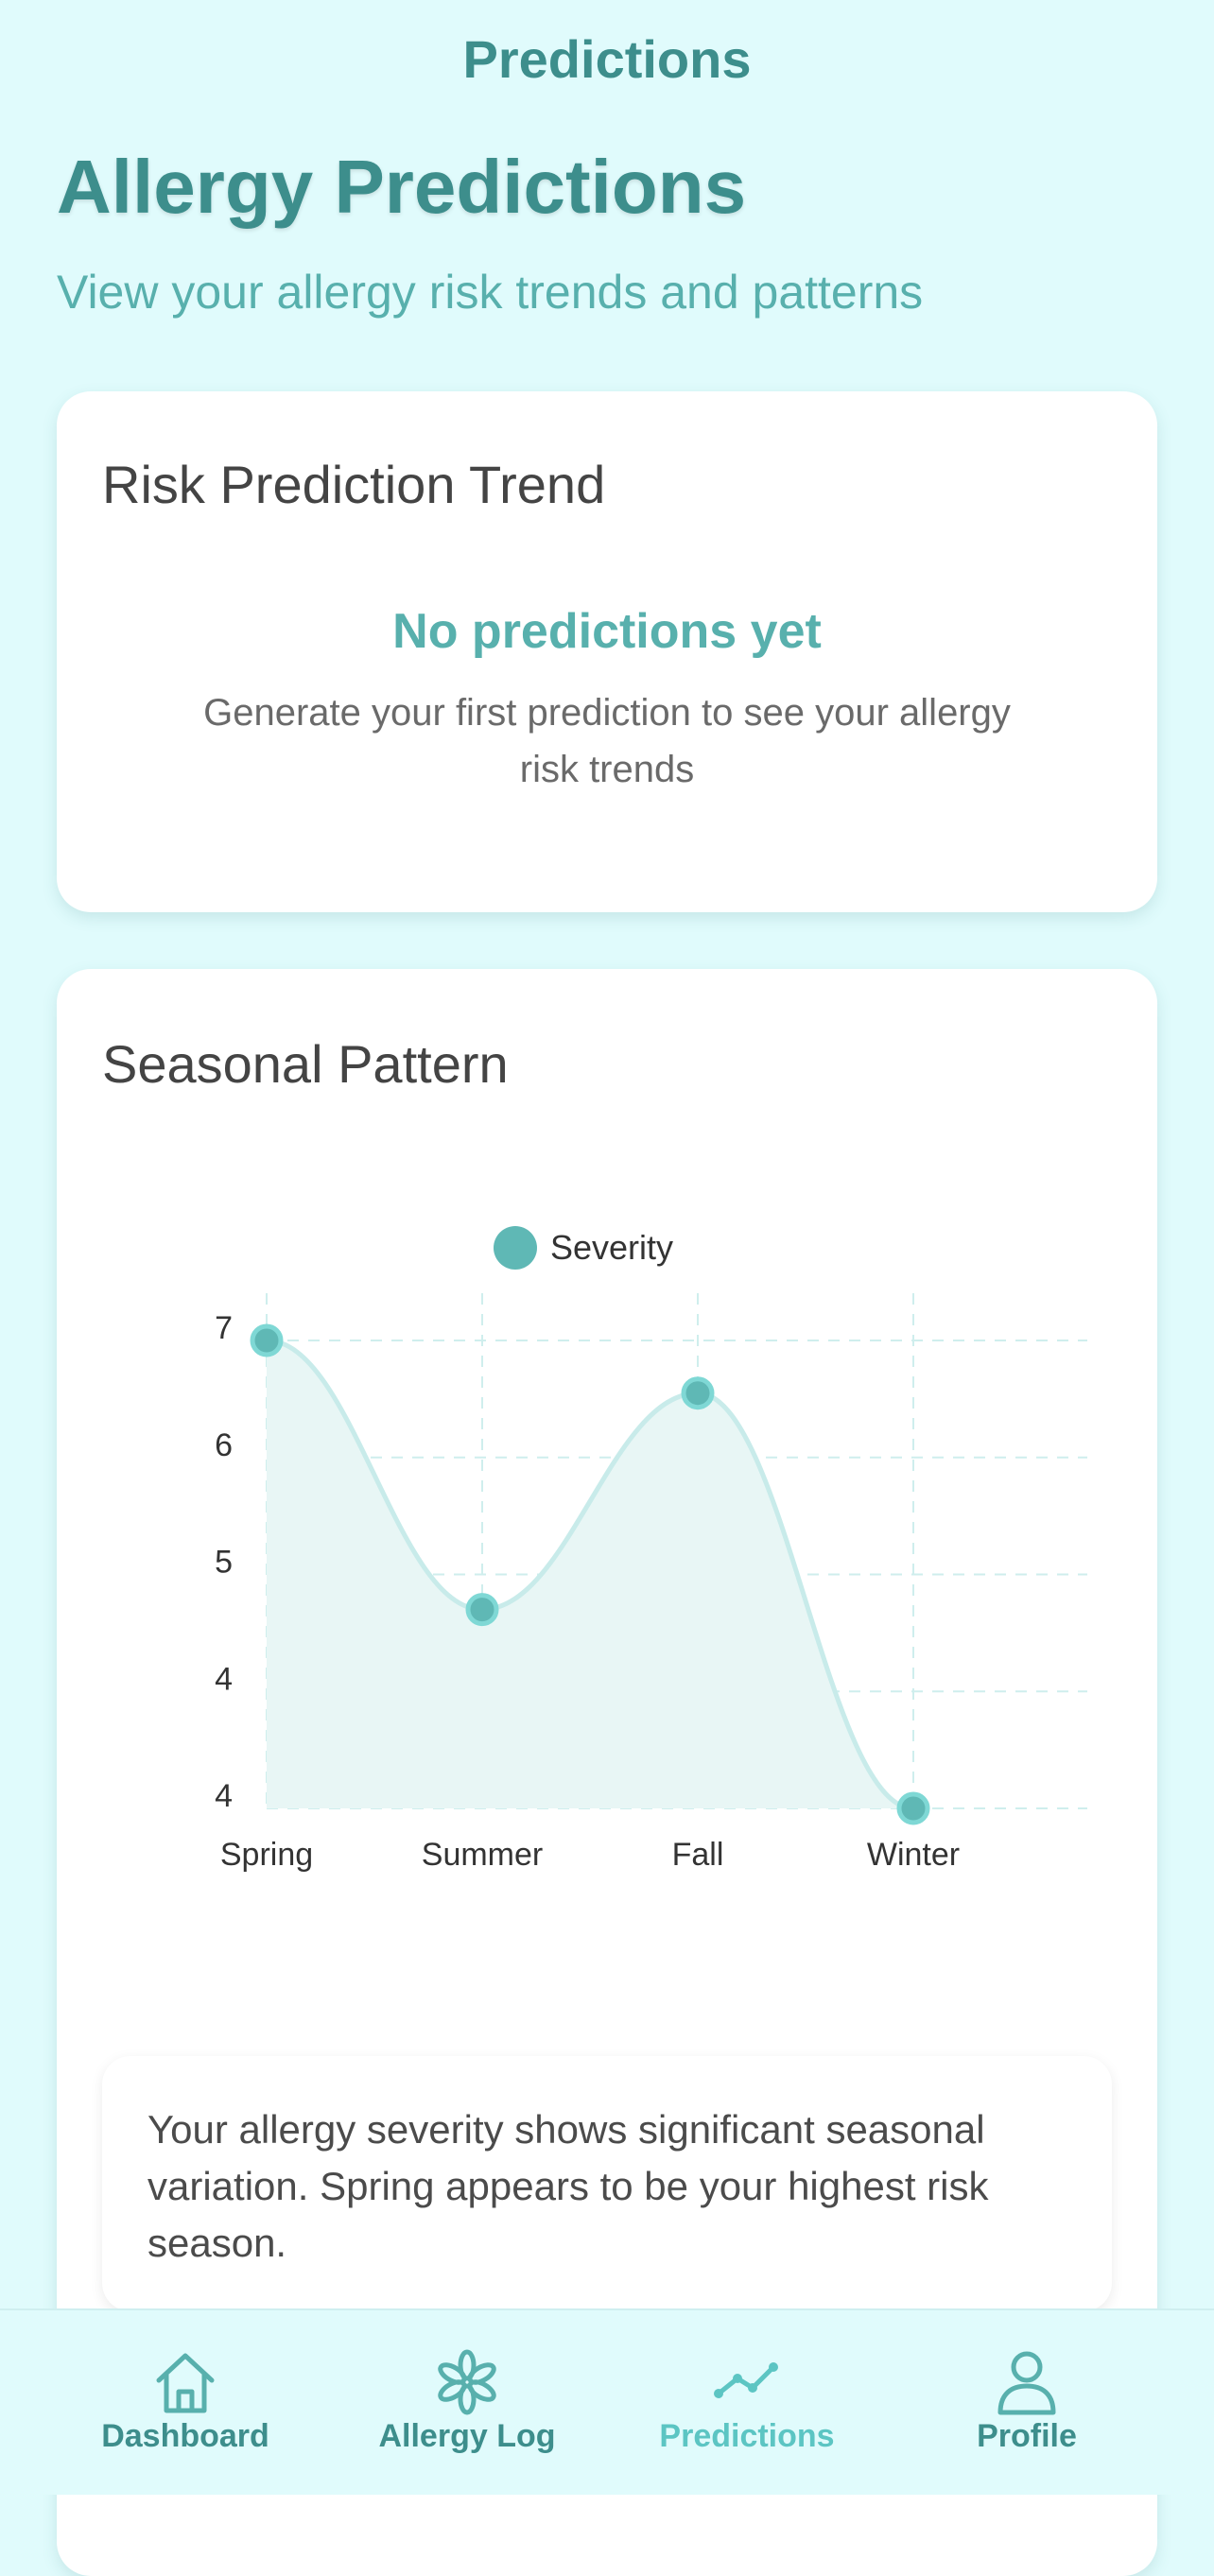 The width and height of the screenshot is (1214, 2576). What do you see at coordinates (698, 1855) in the screenshot?
I see `x-tick-label: Fall` at bounding box center [698, 1855].